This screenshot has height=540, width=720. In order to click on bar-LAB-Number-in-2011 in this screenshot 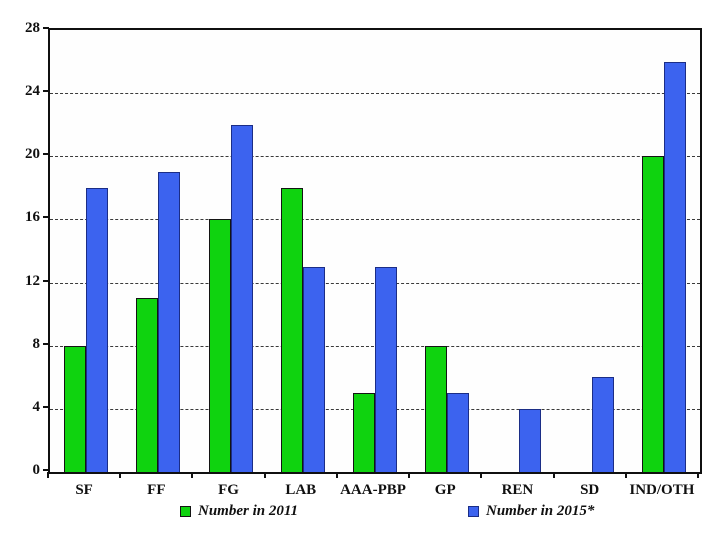, I will do `click(291, 330)`.